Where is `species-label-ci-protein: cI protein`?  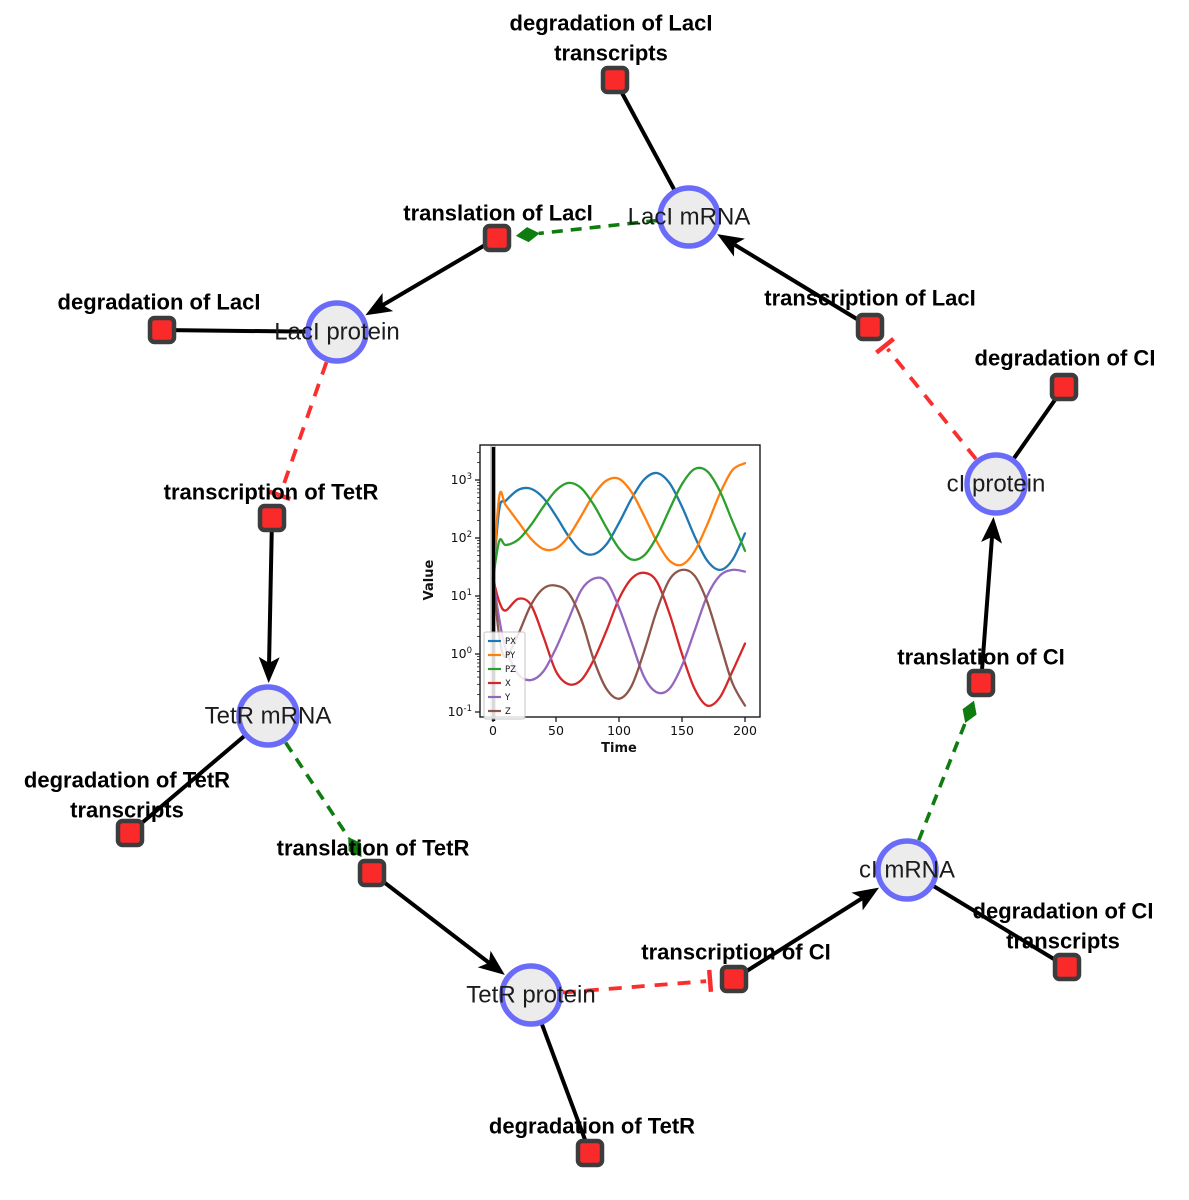
species-label-ci-protein: cI protein is located at coordinates (996, 484).